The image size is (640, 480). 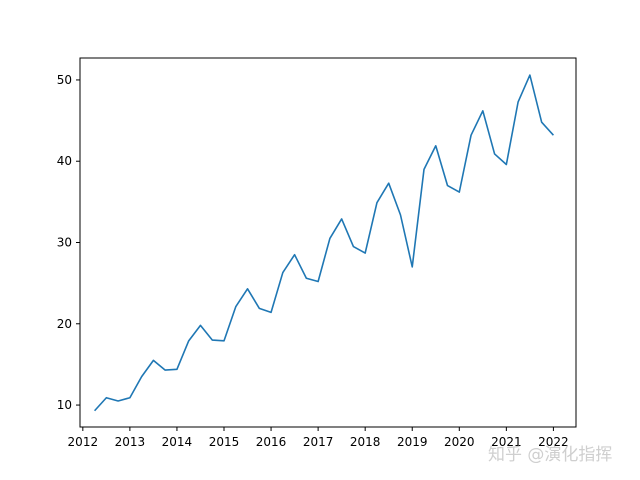 I want to click on x-tick-label: 2021, so click(x=506, y=442).